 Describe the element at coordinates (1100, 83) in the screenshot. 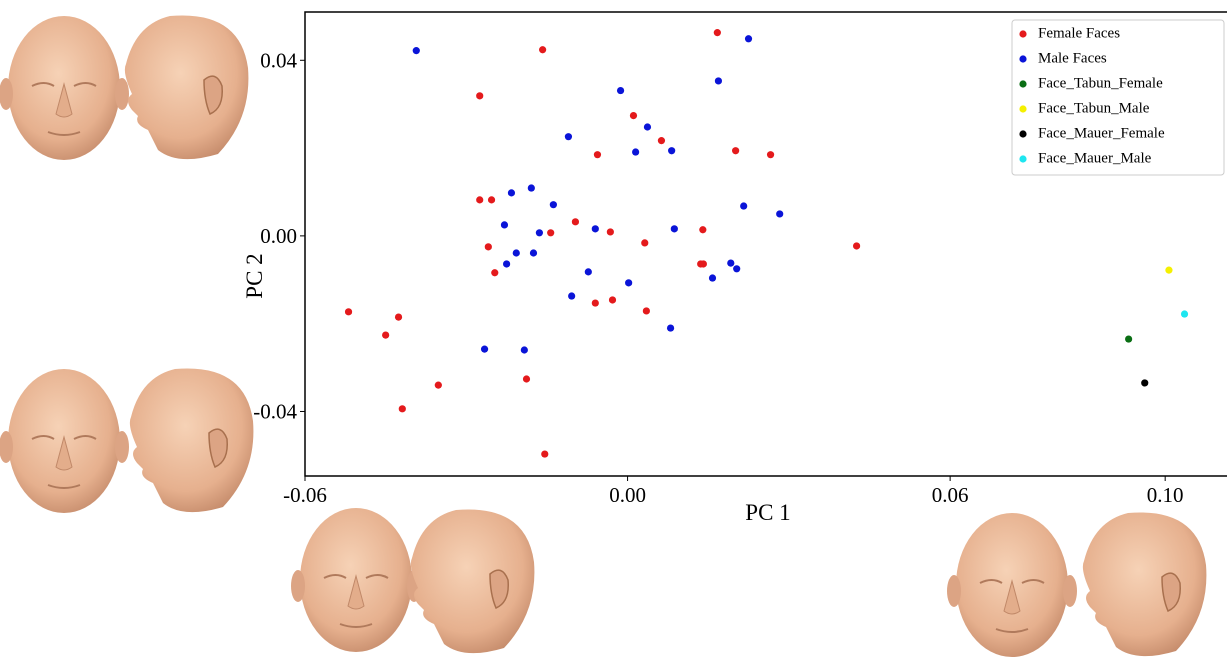

I see `legend-label: Face_Tabun_Female` at that location.